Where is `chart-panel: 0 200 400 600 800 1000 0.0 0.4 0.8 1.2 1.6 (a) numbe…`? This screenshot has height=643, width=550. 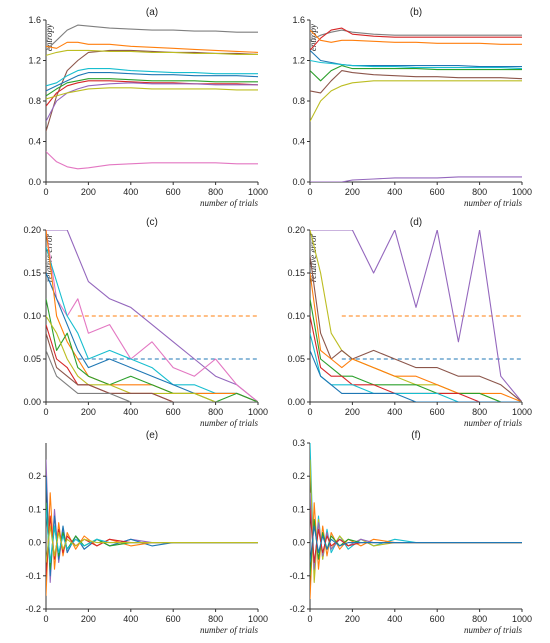
chart-panel: 0 200 400 600 800 1000 0.0 0.4 0.8 1.2 1.6 (a) numbe… is located at coordinates (148, 107).